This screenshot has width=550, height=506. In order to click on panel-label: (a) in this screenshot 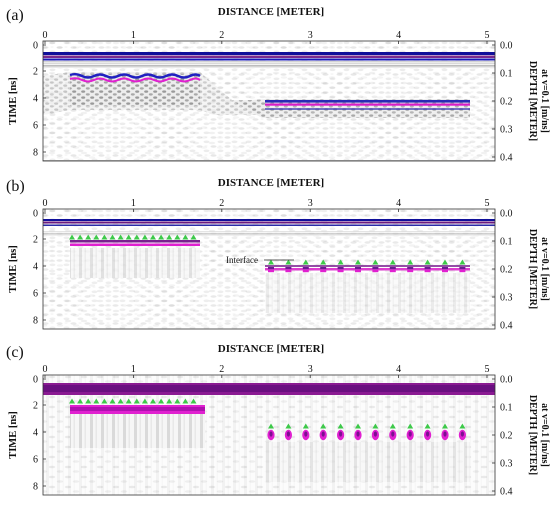, I will do `click(15, 15)`.